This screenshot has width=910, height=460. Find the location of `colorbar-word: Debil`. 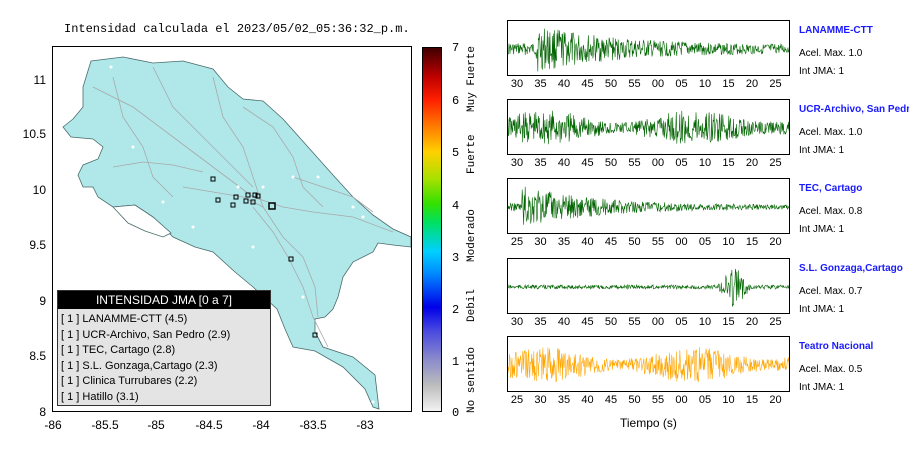

colorbar-word: Debil is located at coordinates (472, 305).